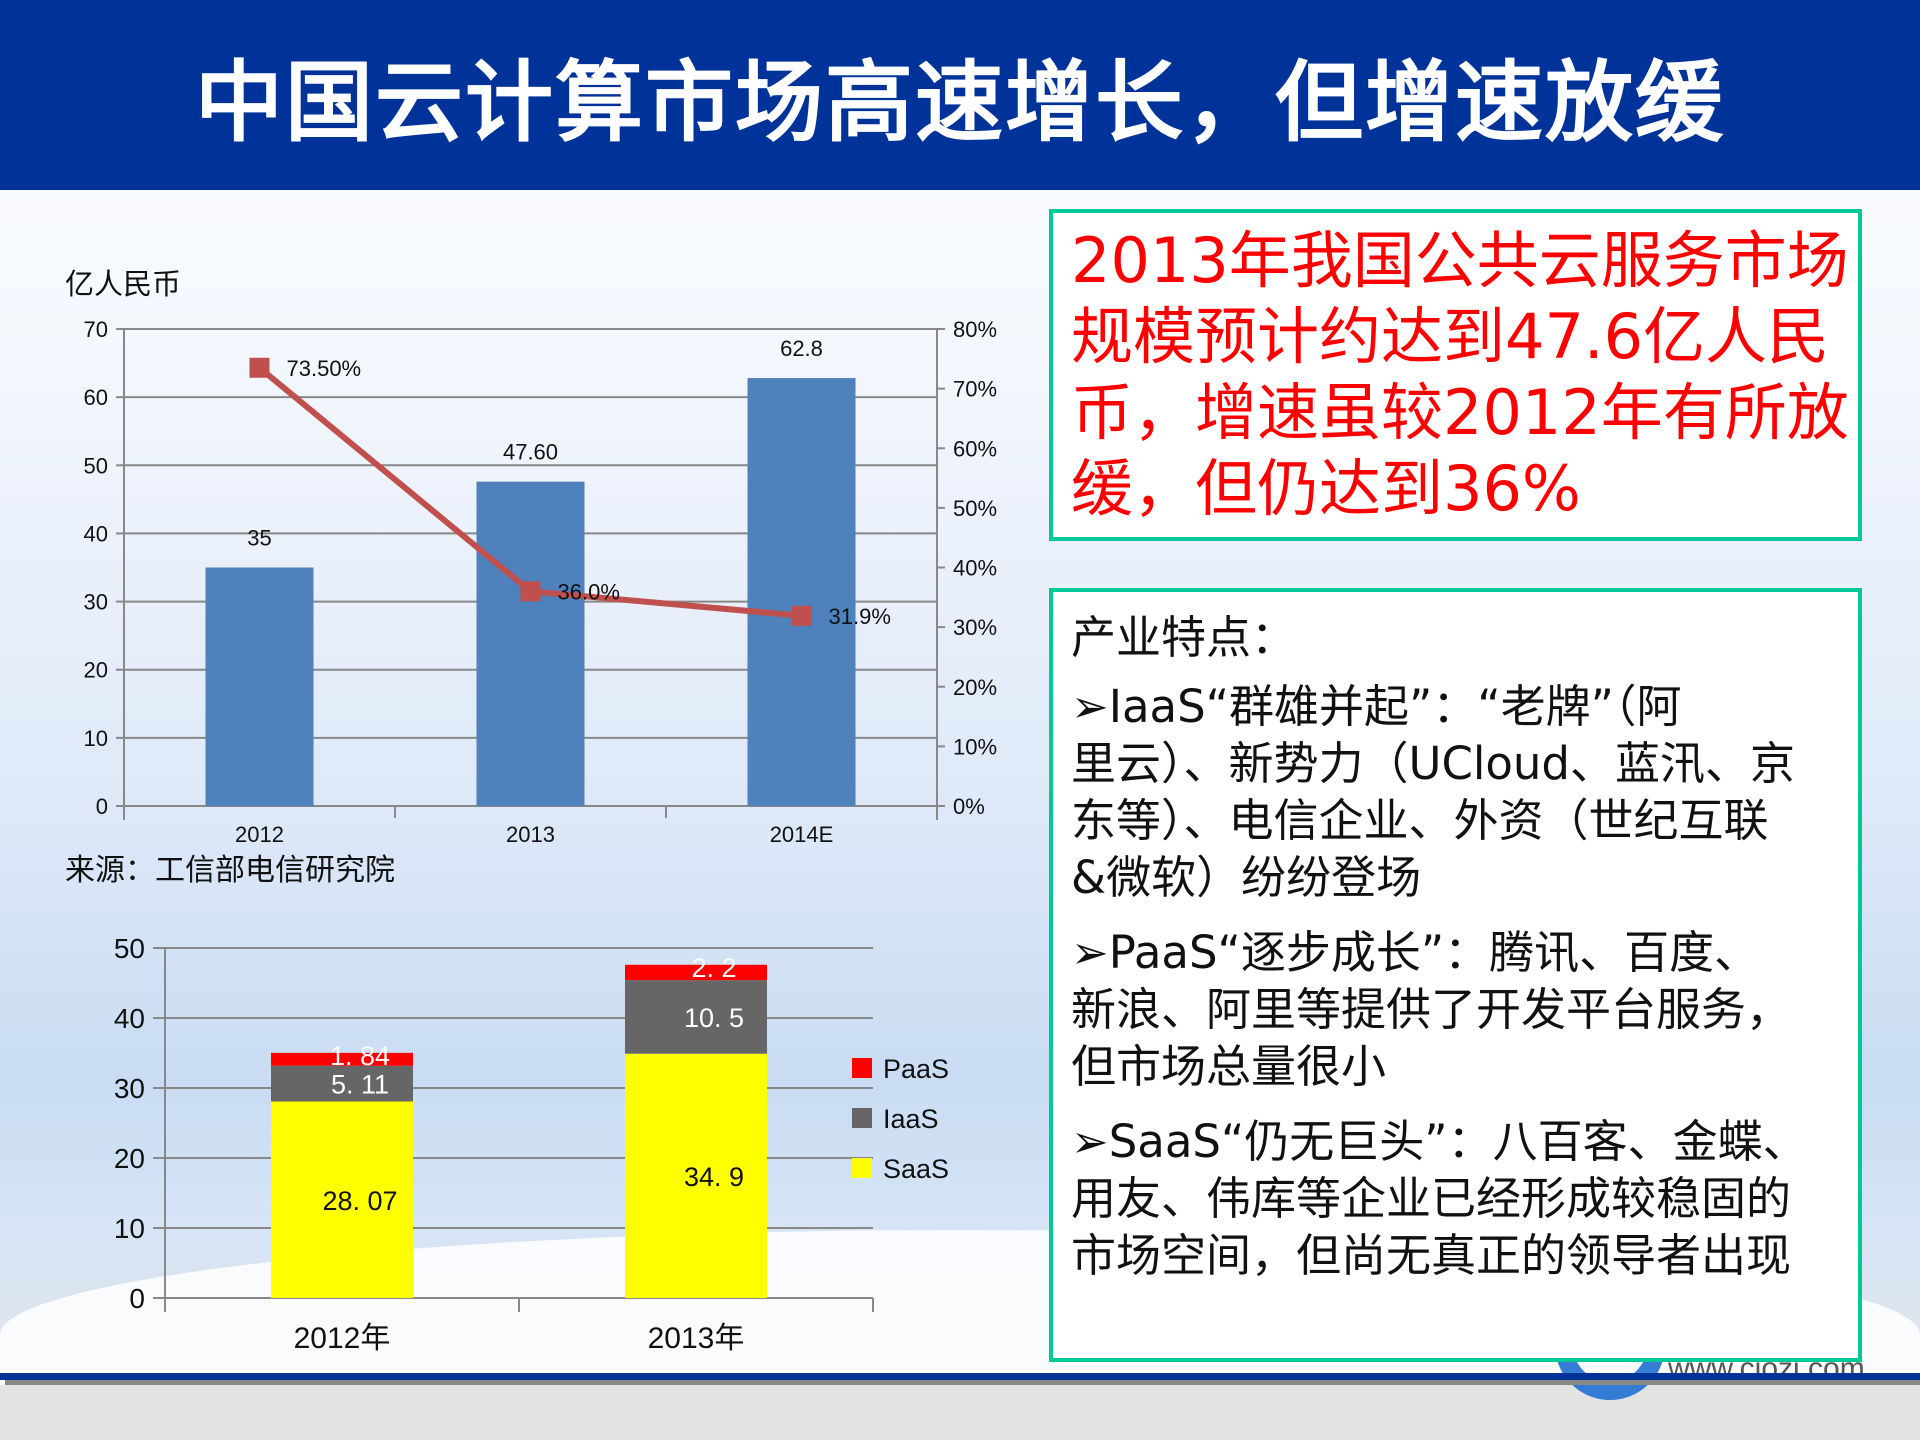 The image size is (1920, 1440). I want to click on segment-value-label: 1. 84, so click(360, 1056).